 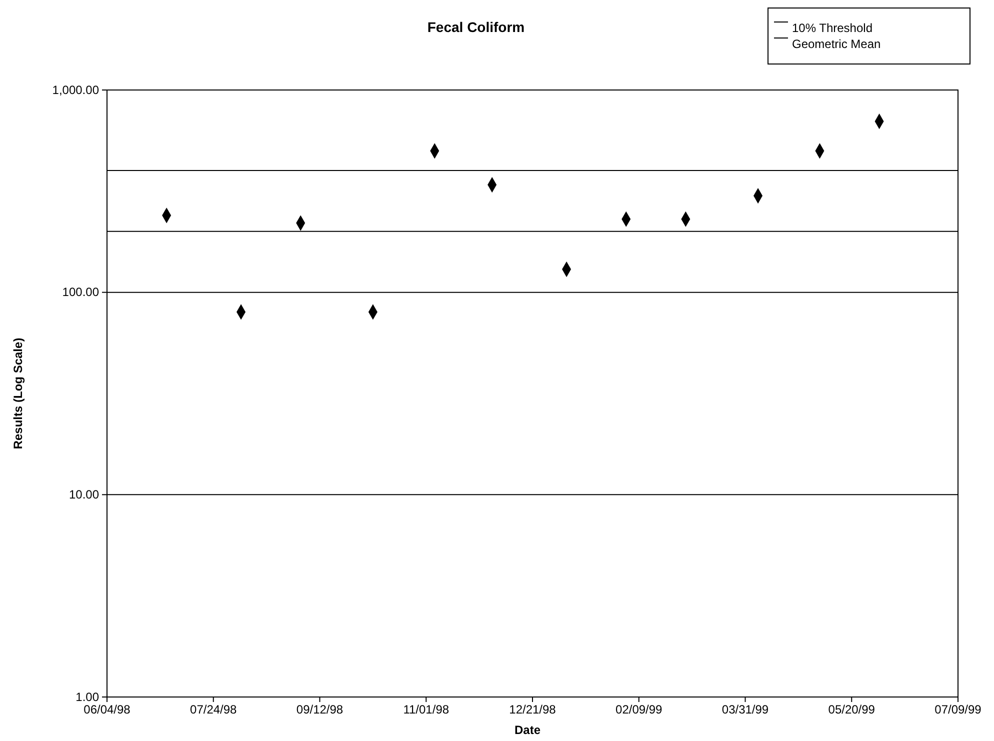 I want to click on x-tick-label: 07/09/99, so click(x=958, y=709).